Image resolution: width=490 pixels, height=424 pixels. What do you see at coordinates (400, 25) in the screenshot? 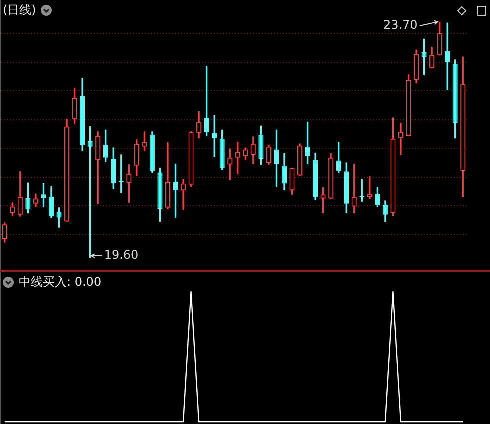
I see `annotation: 23.70` at bounding box center [400, 25].